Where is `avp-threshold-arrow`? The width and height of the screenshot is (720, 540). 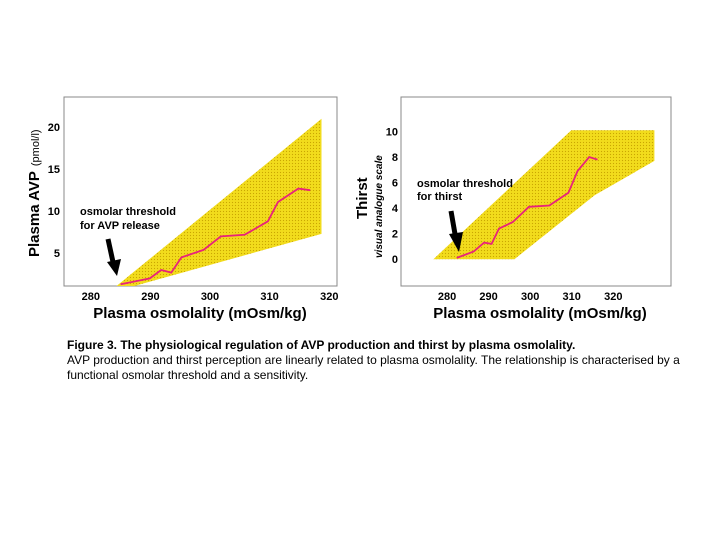
avp-threshold-arrow is located at coordinates (113, 257).